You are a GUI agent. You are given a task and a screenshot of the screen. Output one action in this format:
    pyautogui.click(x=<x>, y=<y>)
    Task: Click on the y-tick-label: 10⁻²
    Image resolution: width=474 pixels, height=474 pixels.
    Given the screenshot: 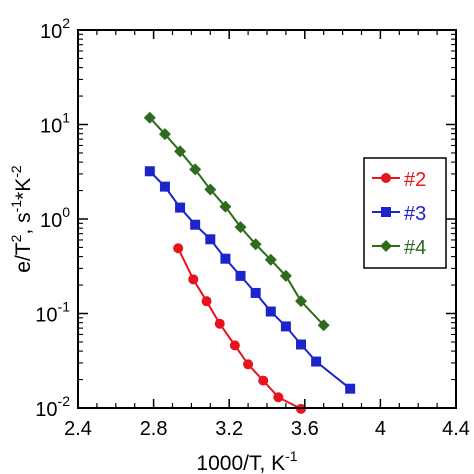 What is the action you would take?
    pyautogui.click(x=52, y=407)
    